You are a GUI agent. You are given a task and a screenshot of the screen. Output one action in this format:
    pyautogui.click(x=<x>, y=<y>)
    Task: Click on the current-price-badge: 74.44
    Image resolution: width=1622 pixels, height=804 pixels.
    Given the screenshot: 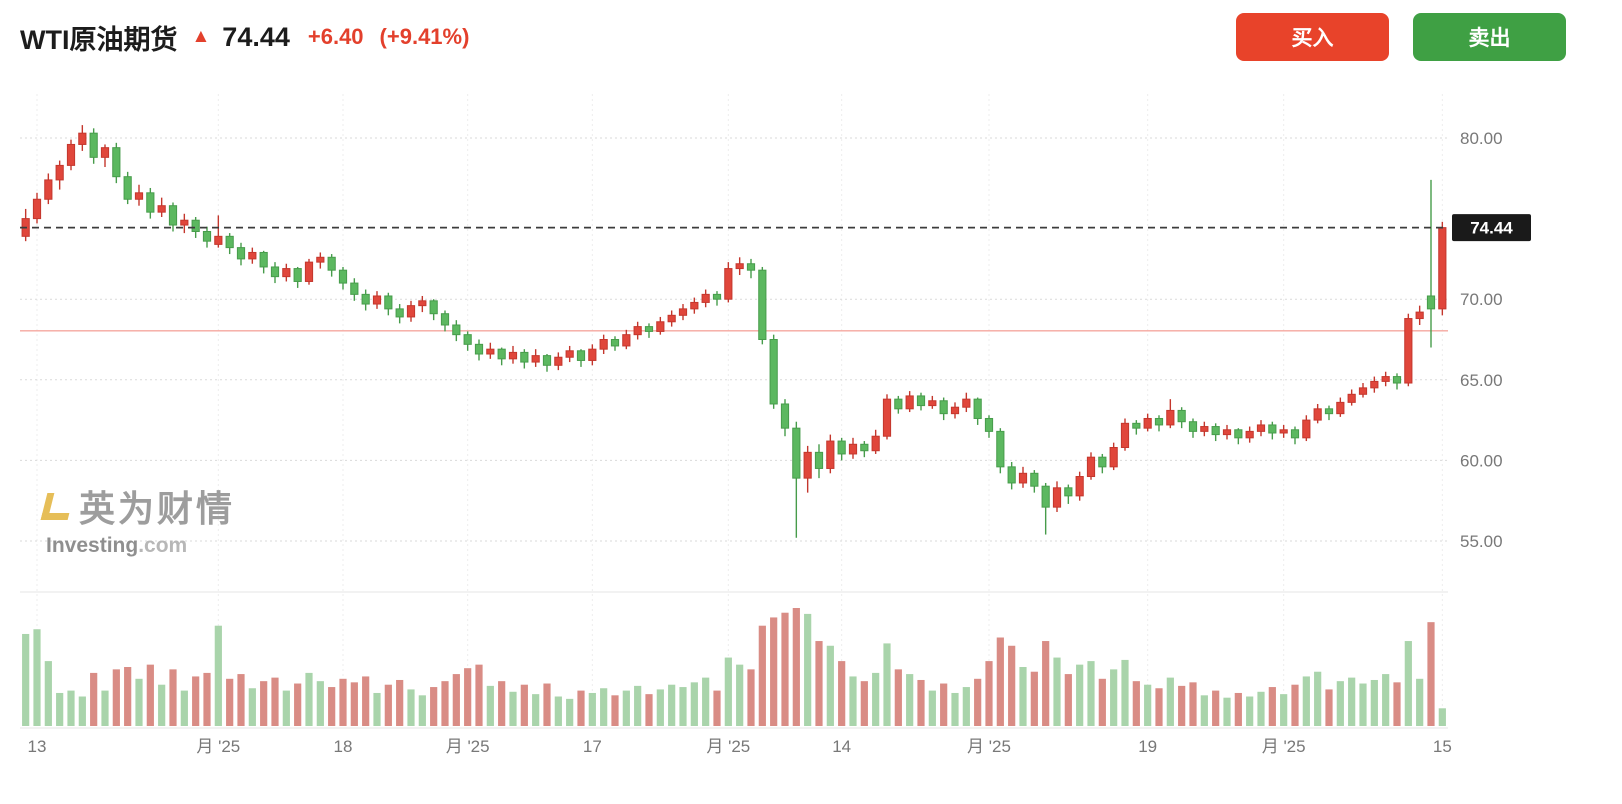 What is the action you would take?
    pyautogui.click(x=1491, y=228)
    